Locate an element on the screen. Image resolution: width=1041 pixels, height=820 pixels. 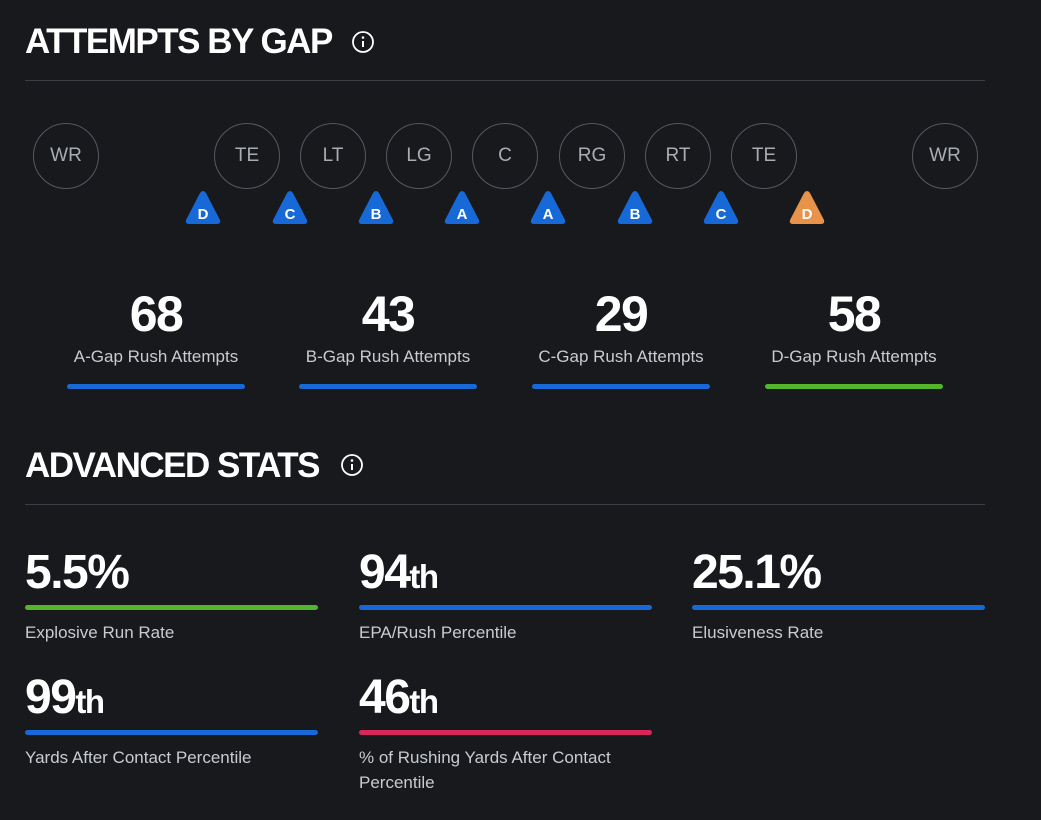
gap-count: 43 is located at coordinates (388, 314).